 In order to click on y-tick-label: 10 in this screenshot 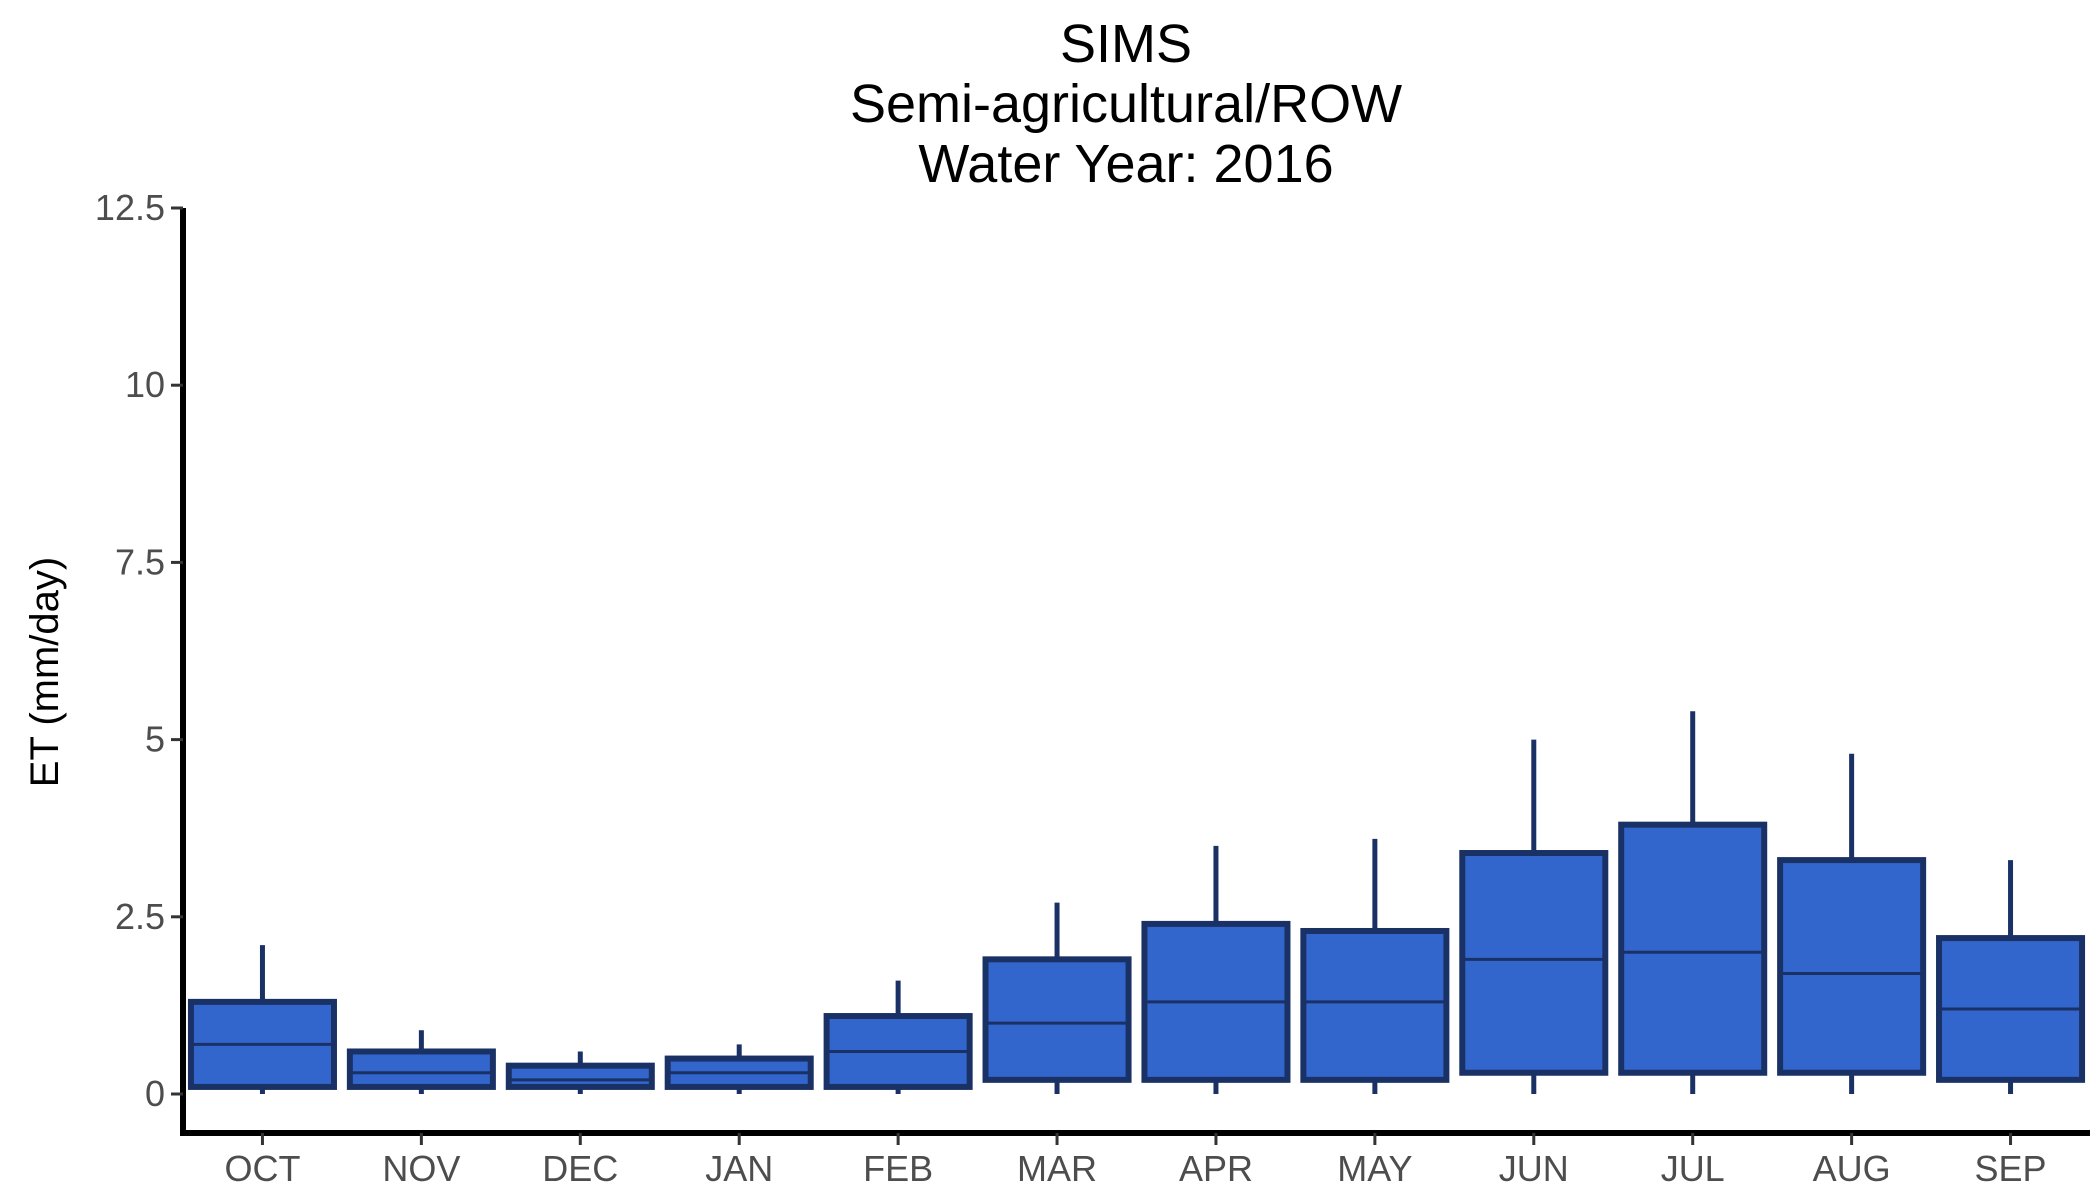, I will do `click(145, 384)`.